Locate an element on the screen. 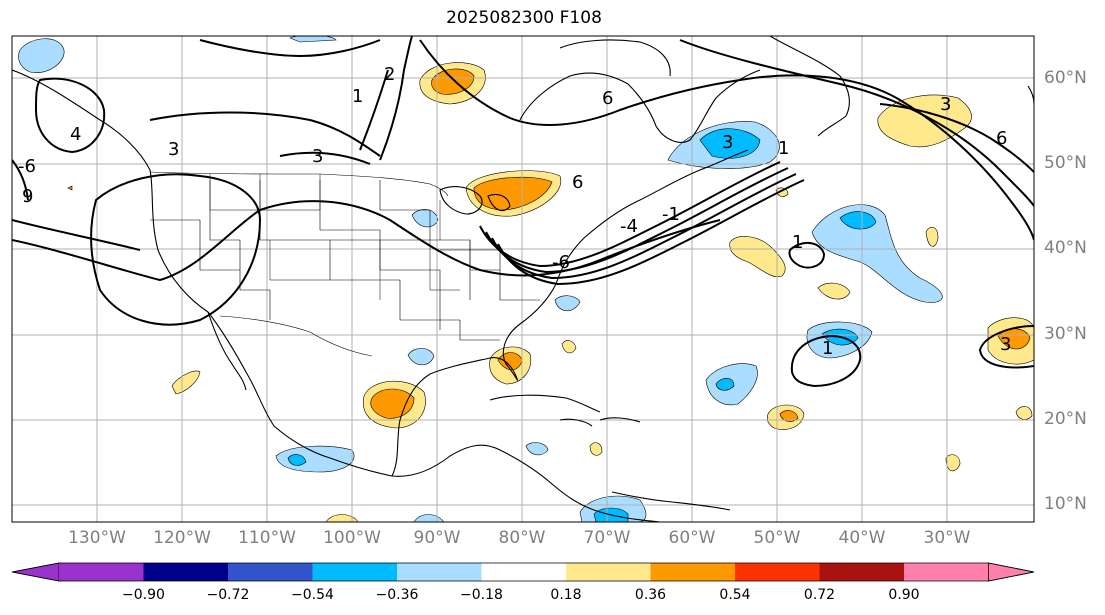 This screenshot has width=1105, height=615. colorbar-tick-label: −0.90 is located at coordinates (143, 595).